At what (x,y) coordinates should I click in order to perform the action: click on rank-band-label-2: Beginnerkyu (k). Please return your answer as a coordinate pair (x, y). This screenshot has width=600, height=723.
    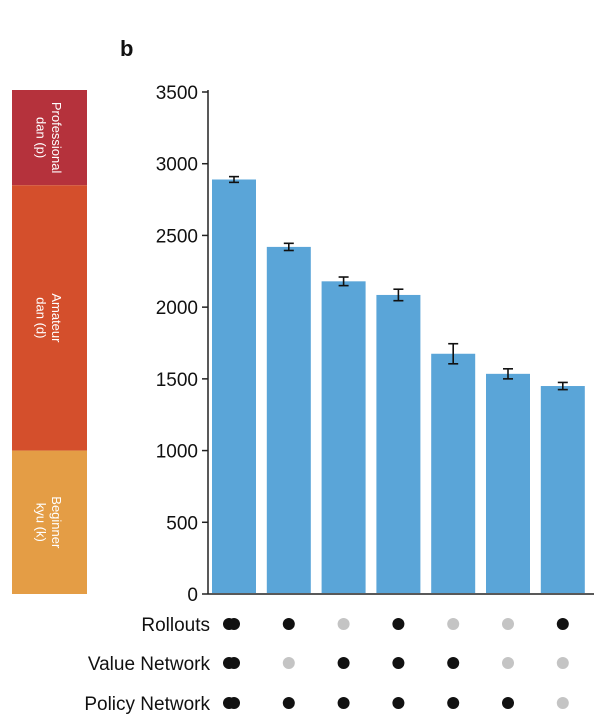
    Looking at the image, I should click on (49, 522).